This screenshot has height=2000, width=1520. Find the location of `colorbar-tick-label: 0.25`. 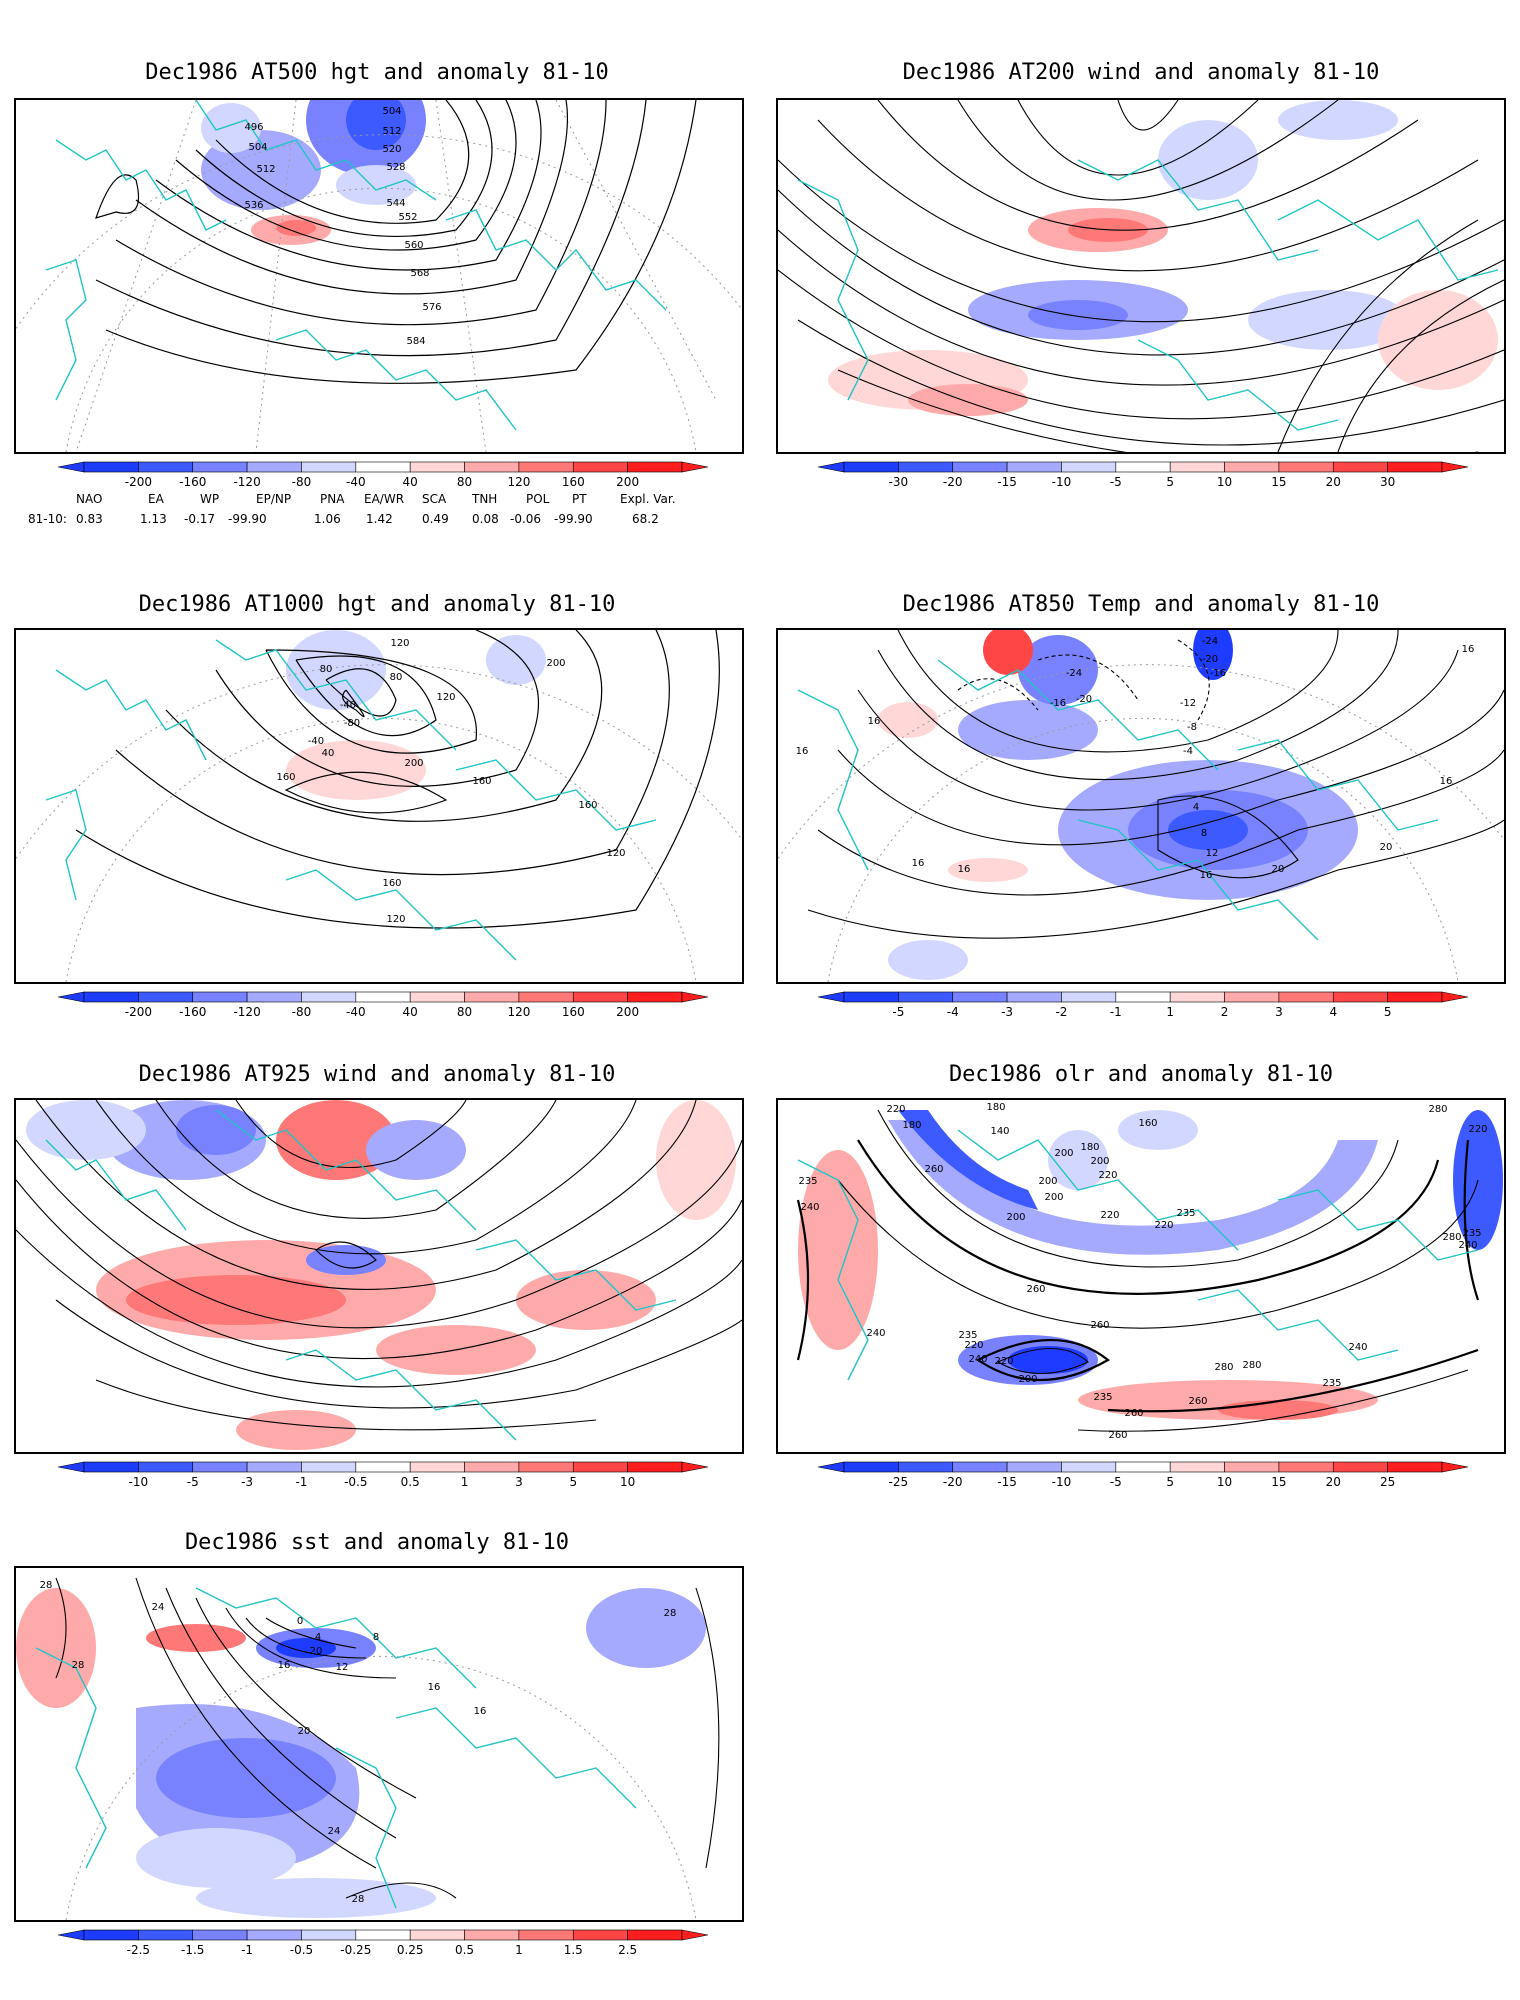

colorbar-tick-label: 0.25 is located at coordinates (410, 1950).